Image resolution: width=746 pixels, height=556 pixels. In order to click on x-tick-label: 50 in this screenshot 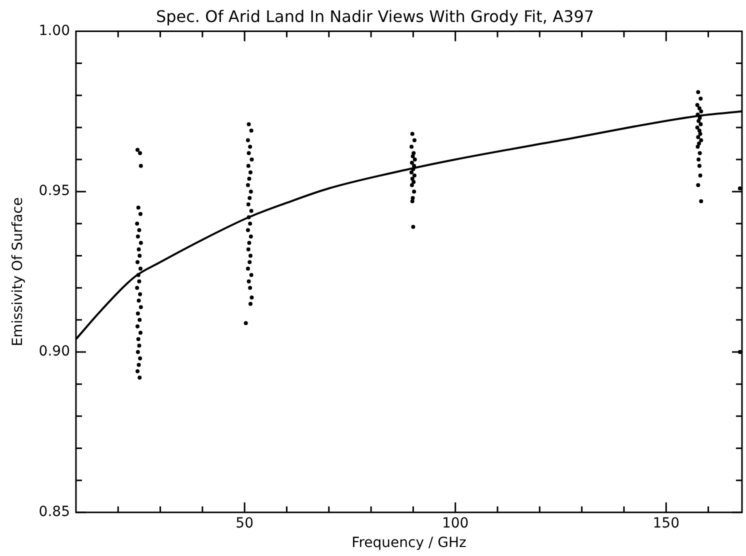, I will do `click(245, 523)`.